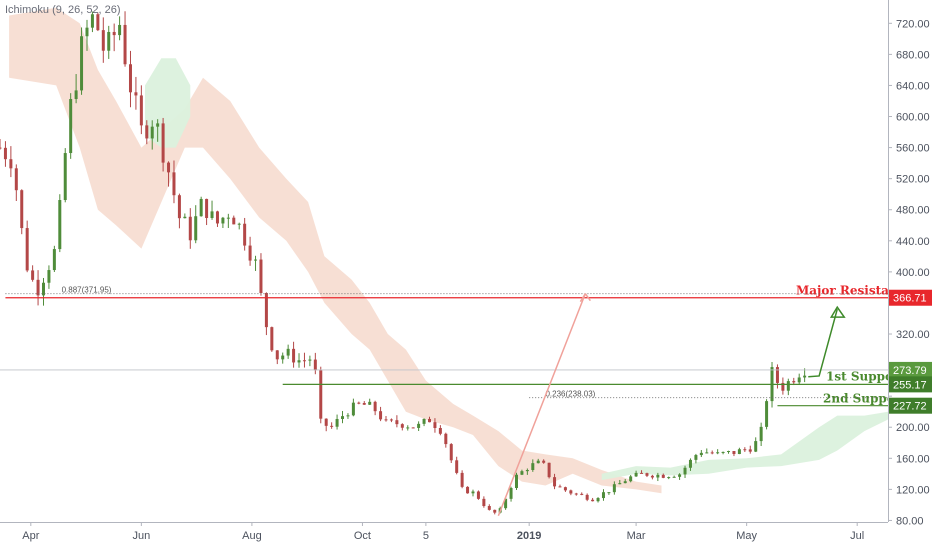 The width and height of the screenshot is (932, 550). I want to click on fib-label-0236: 0.236(238.03), so click(570, 394).